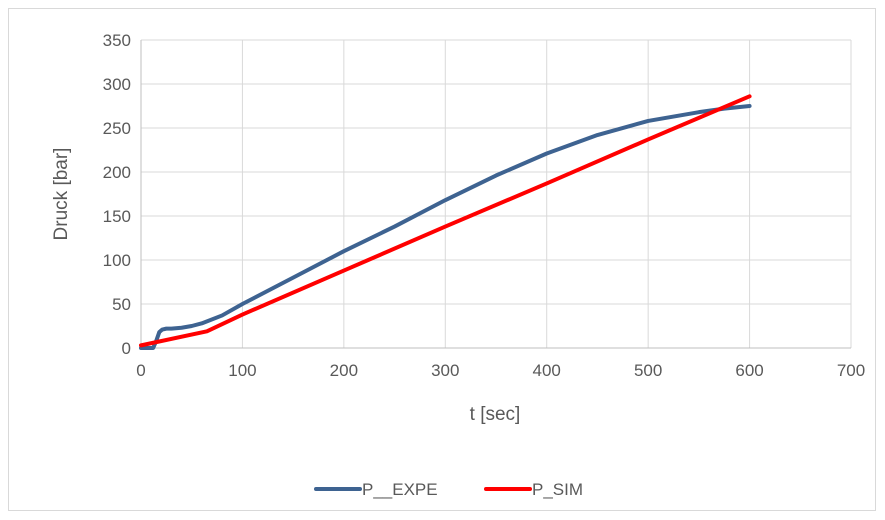 Image resolution: width=885 pixels, height=520 pixels. What do you see at coordinates (344, 370) in the screenshot?
I see `x-tick-label: 200` at bounding box center [344, 370].